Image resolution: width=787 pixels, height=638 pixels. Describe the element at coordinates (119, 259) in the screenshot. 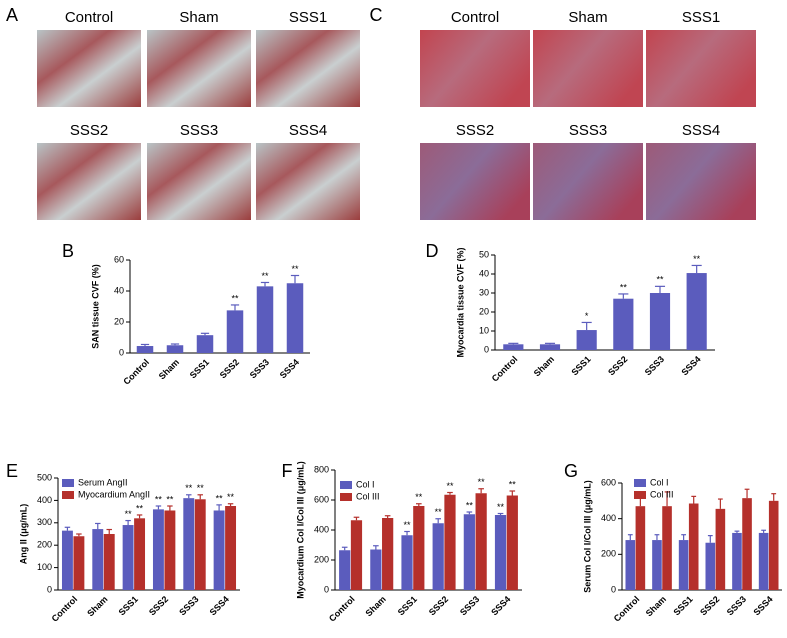

I see `y-tick-label: 60` at that location.